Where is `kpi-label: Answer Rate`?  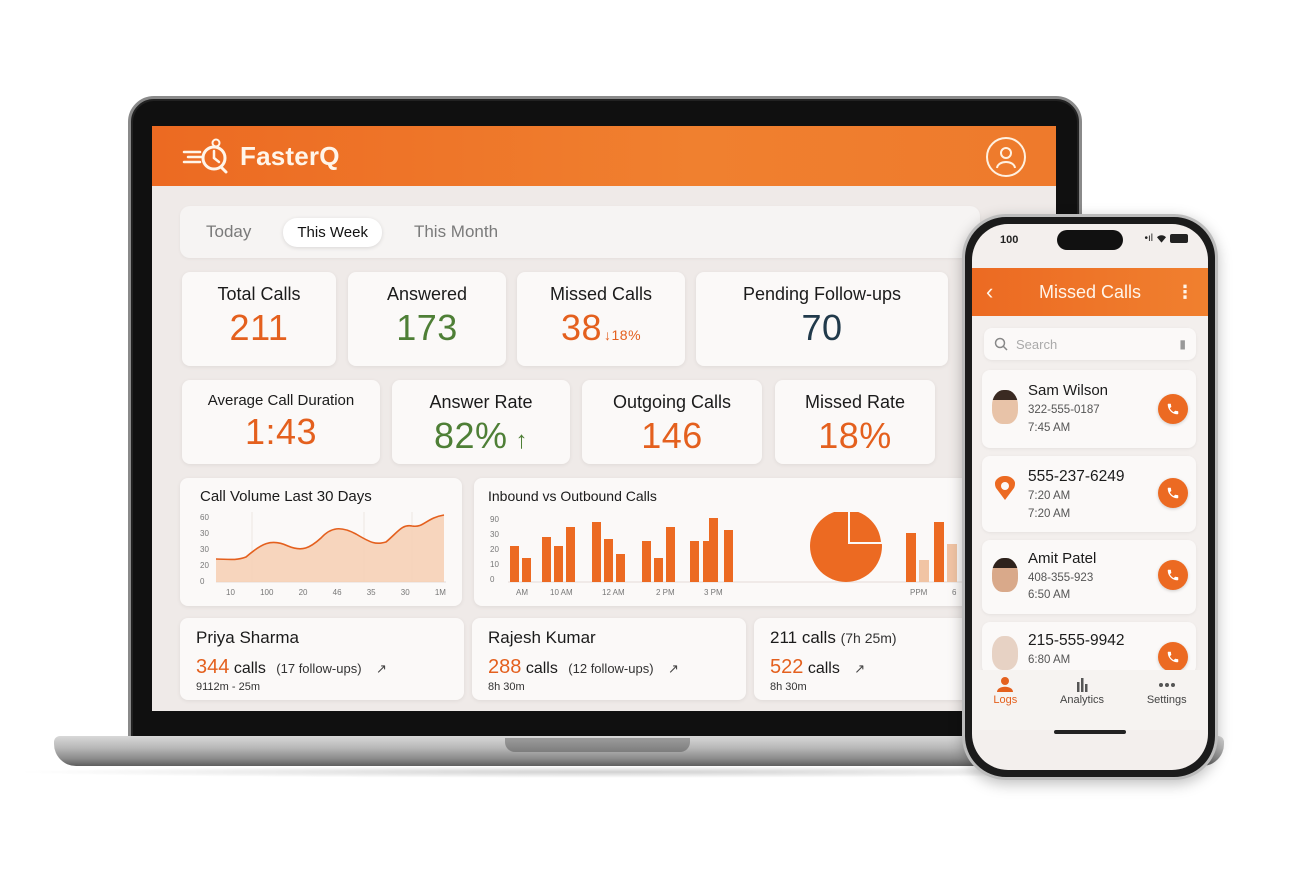 kpi-label: Answer Rate is located at coordinates (481, 402).